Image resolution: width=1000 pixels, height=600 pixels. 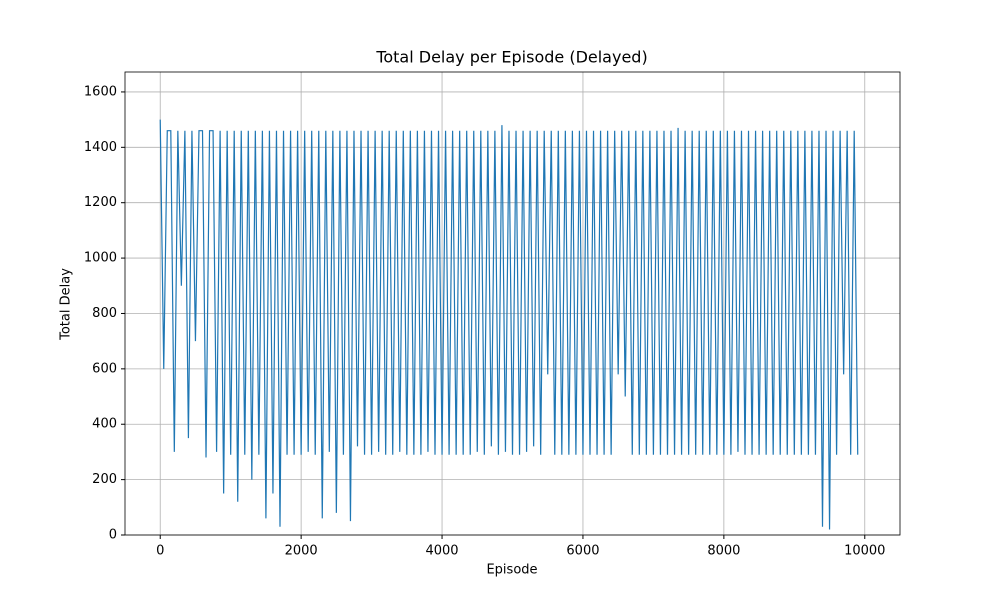 I want to click on y-tick-label: 1400, so click(x=100, y=147).